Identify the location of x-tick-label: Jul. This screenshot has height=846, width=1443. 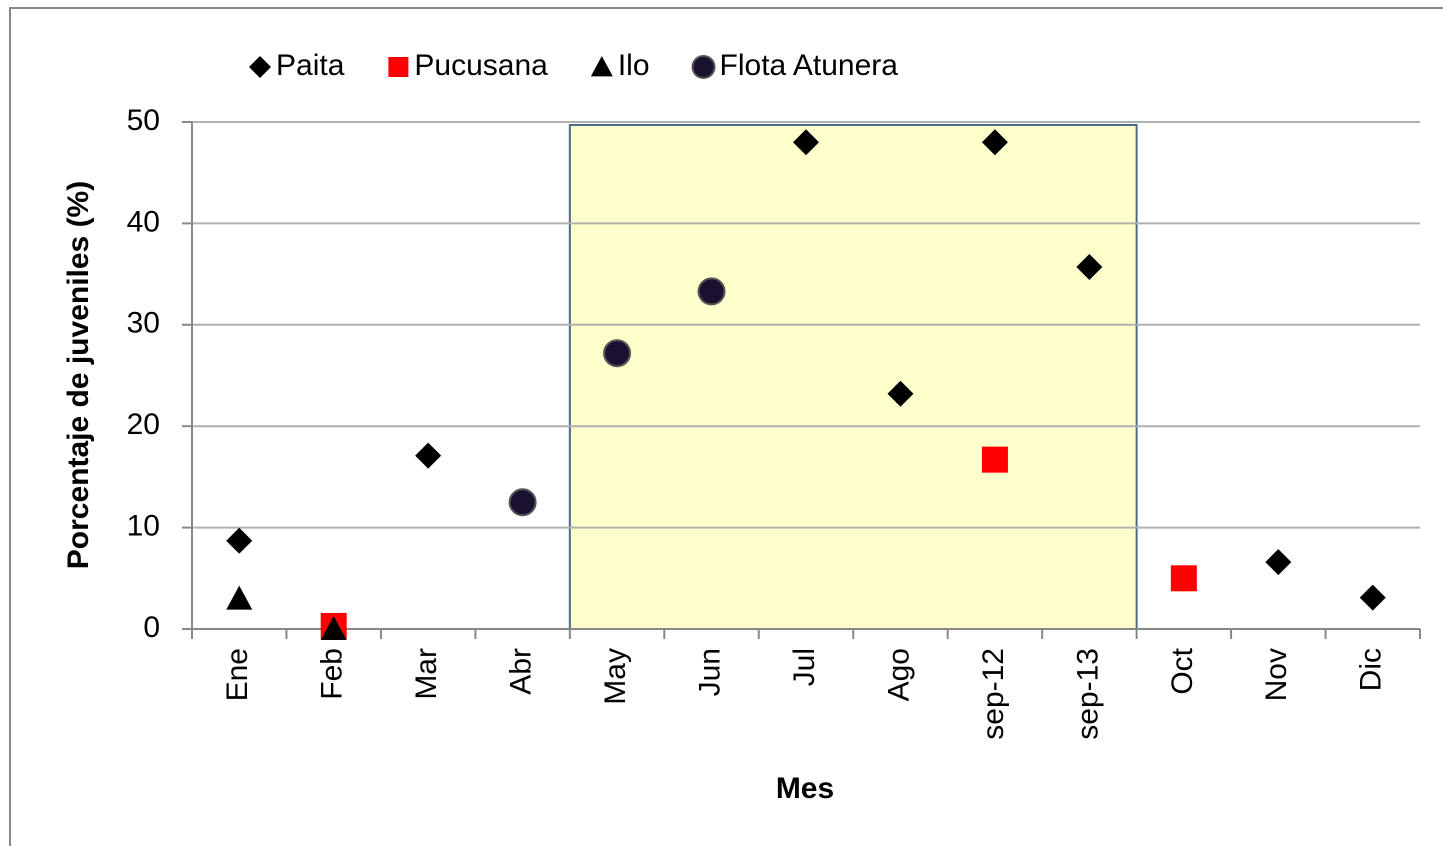
(804, 667).